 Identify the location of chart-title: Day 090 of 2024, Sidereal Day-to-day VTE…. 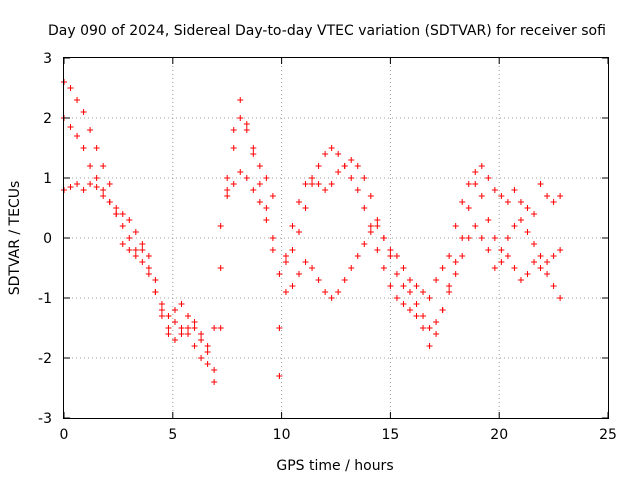
(327, 31).